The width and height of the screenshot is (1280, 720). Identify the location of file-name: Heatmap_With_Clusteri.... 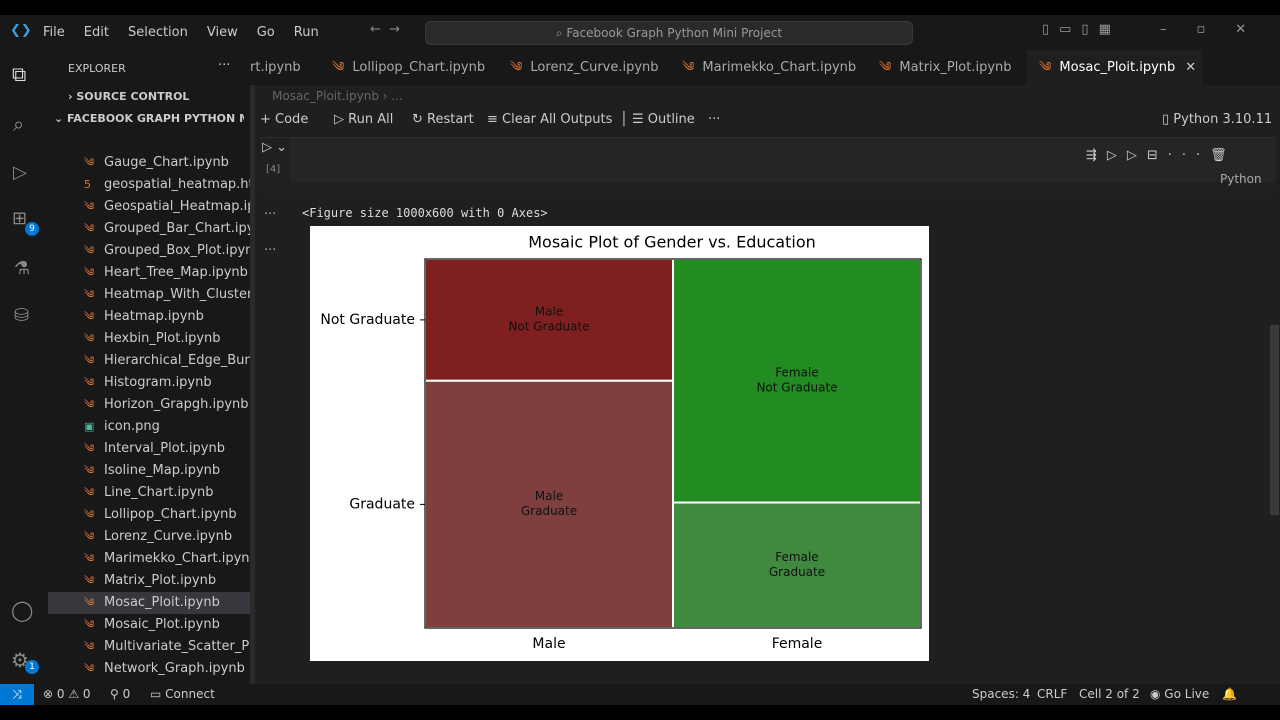
(177, 294).